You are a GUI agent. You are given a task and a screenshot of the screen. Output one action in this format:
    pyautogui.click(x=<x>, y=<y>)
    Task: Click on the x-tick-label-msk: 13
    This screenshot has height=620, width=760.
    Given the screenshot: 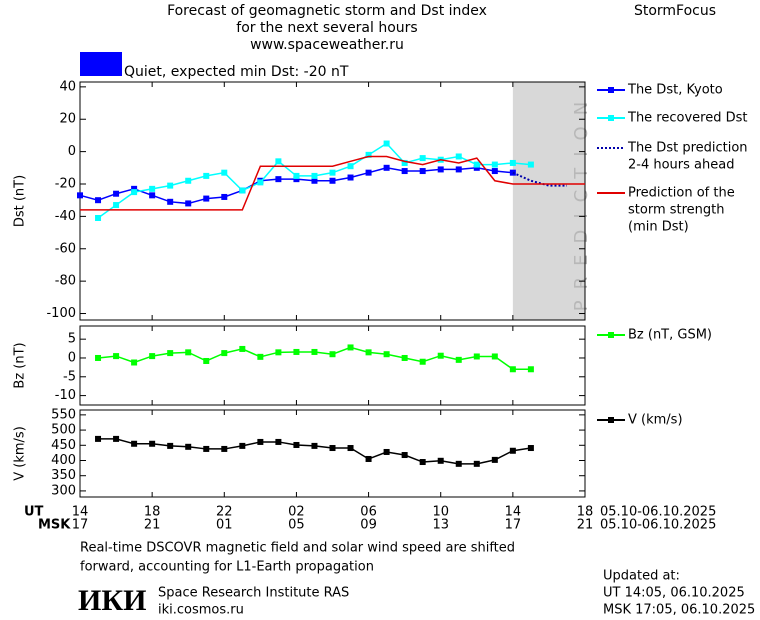 What is the action you would take?
    pyautogui.click(x=440, y=525)
    